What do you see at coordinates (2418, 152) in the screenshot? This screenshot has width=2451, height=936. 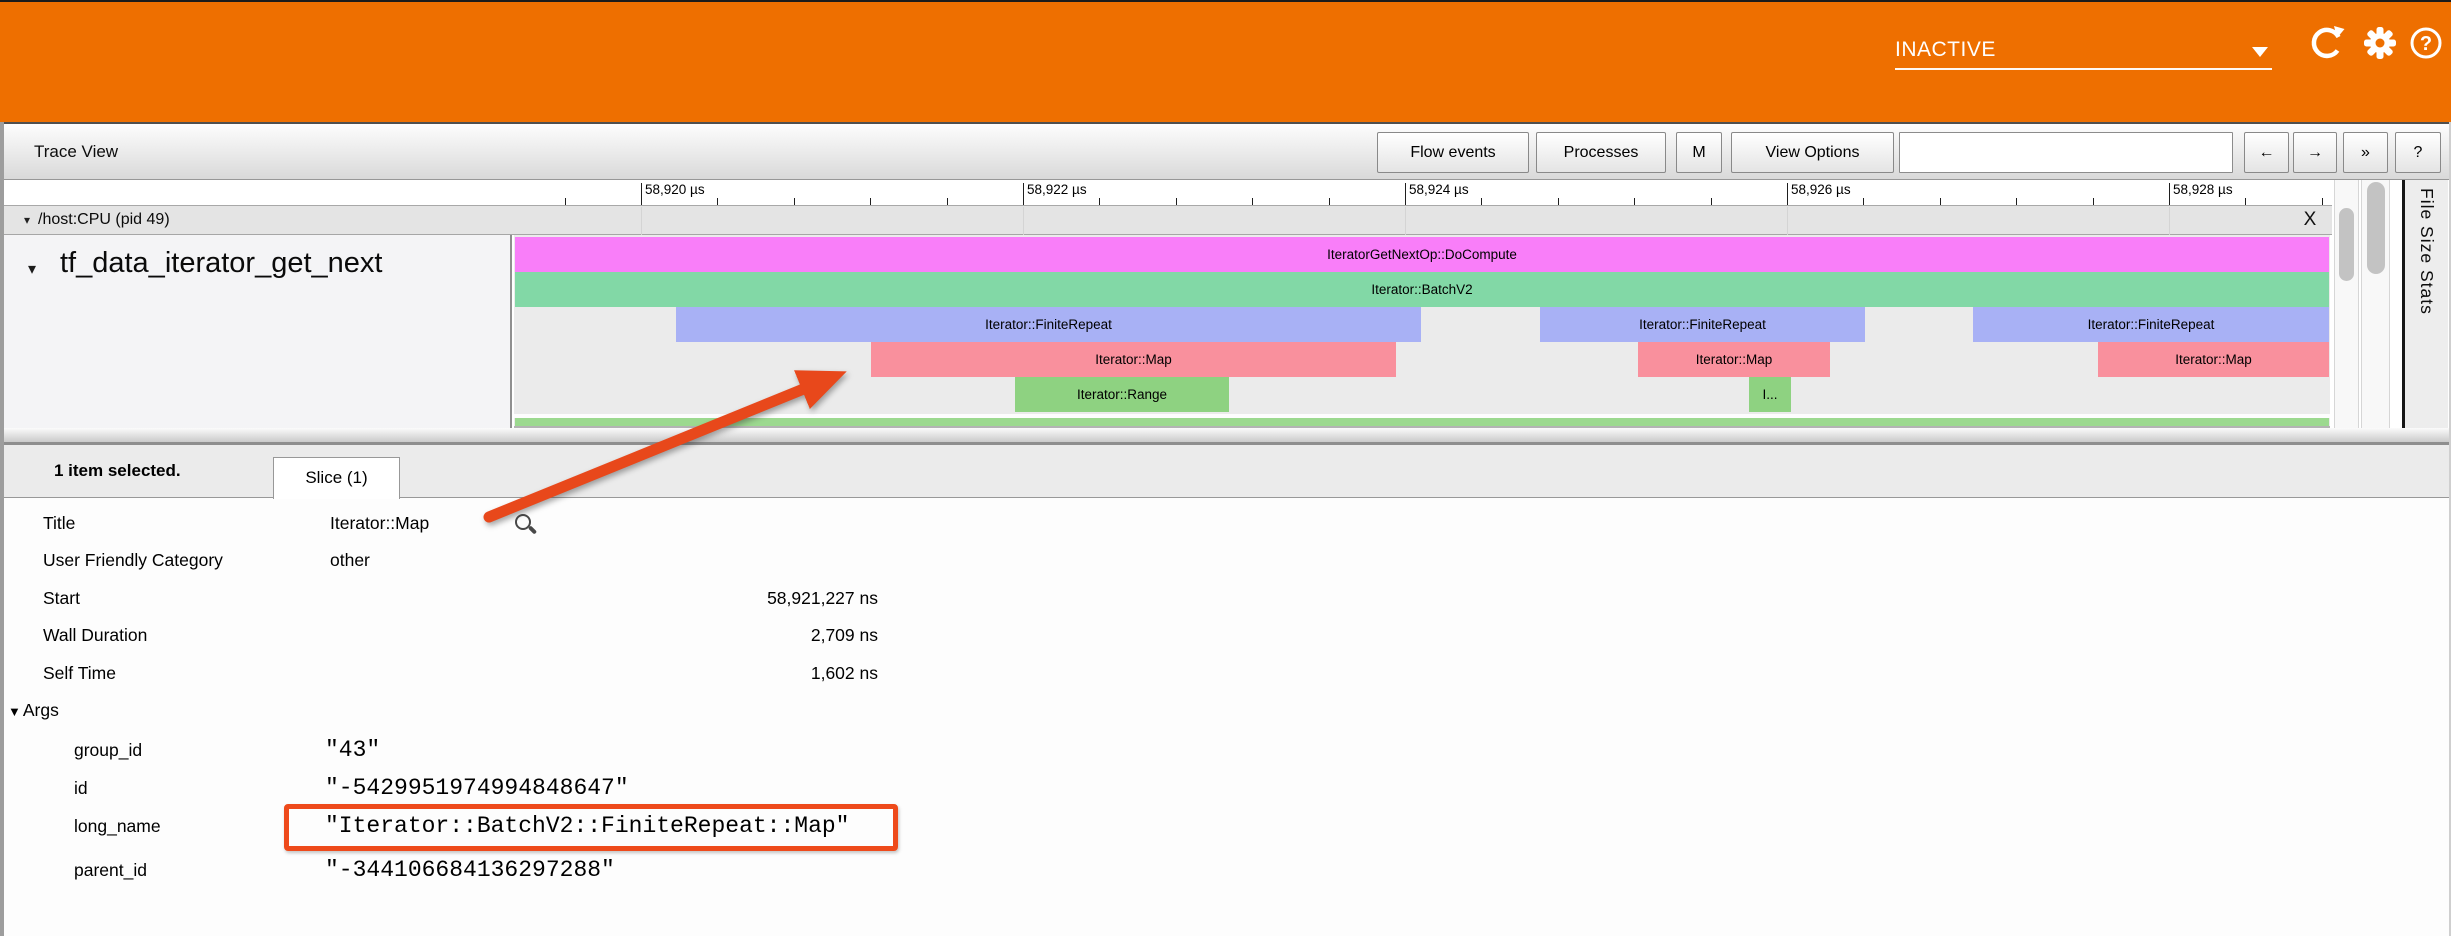 I see `shortcuts-help-button: ?` at bounding box center [2418, 152].